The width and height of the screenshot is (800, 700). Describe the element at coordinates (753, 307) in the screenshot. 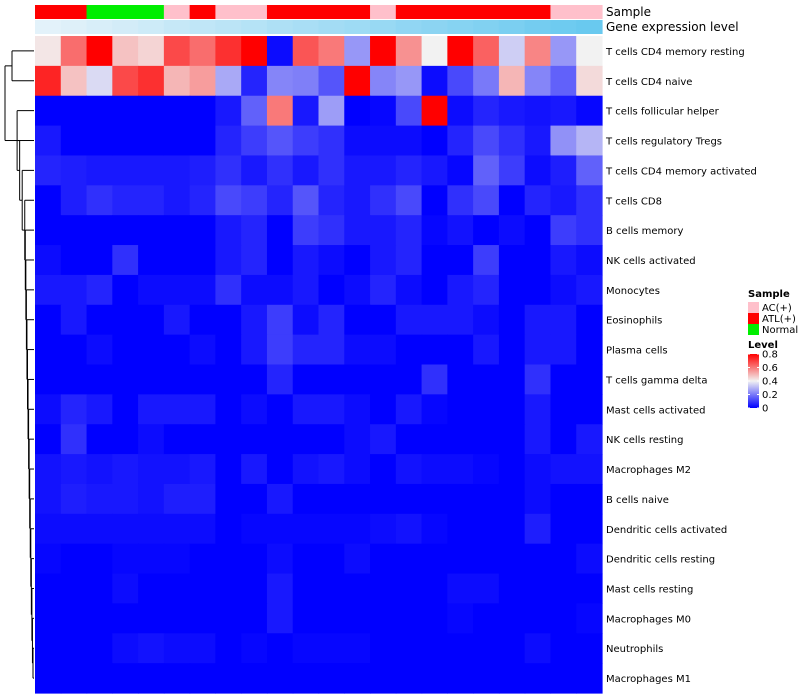

I see `sample-legend-swatch` at that location.